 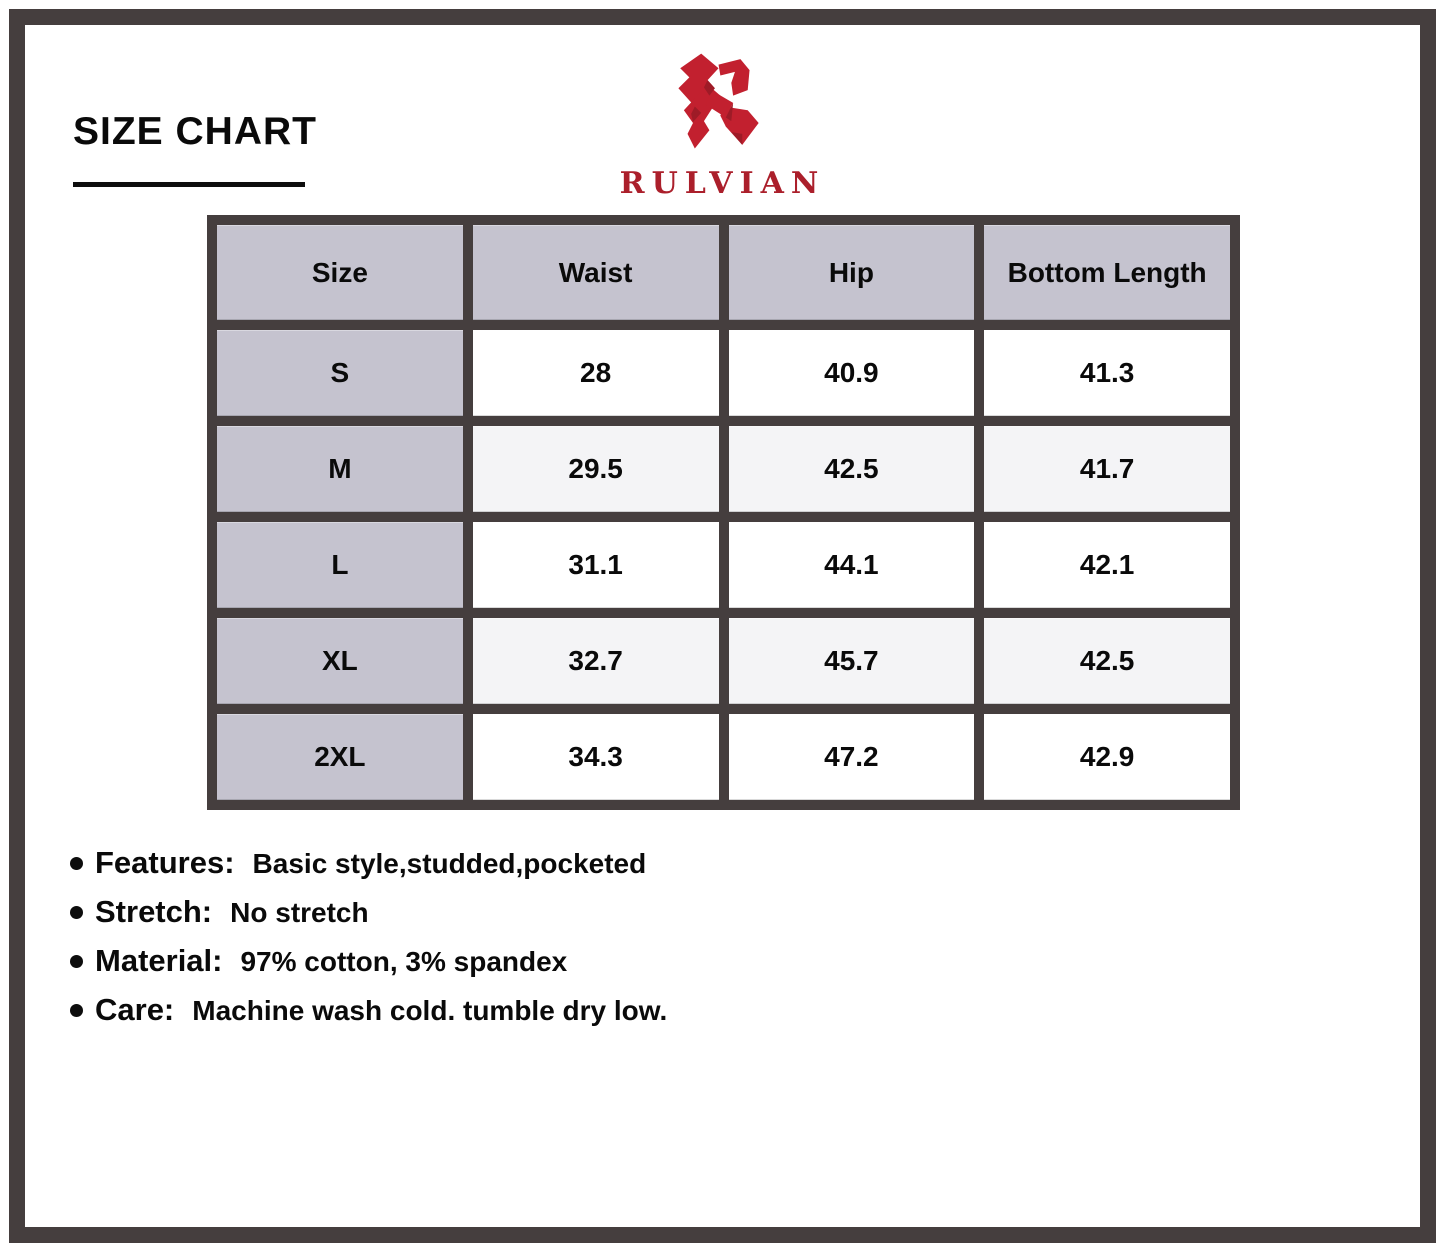 What do you see at coordinates (722, 183) in the screenshot?
I see `brand-wordmark: RULVIAN` at bounding box center [722, 183].